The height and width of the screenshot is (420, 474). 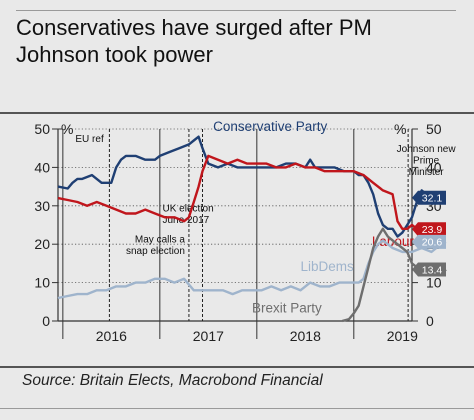 I want to click on series-label-brexit: Brexit Party, so click(x=287, y=308).